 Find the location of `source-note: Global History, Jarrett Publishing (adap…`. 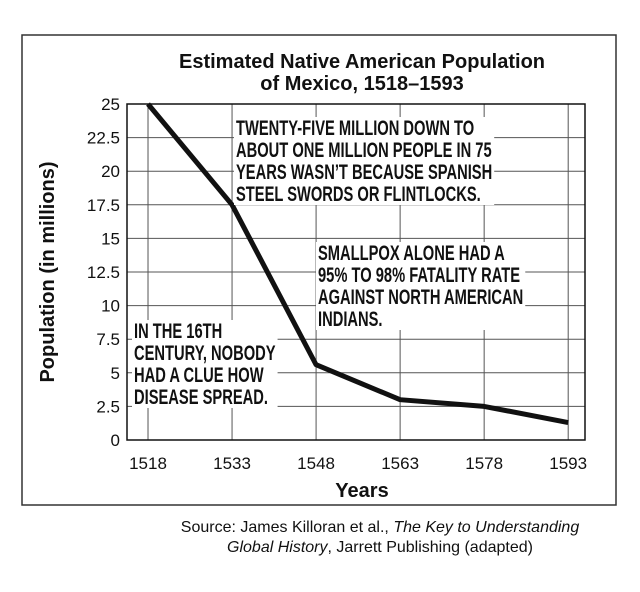

source-note: Global History, Jarrett Publishing (adap… is located at coordinates (380, 547).